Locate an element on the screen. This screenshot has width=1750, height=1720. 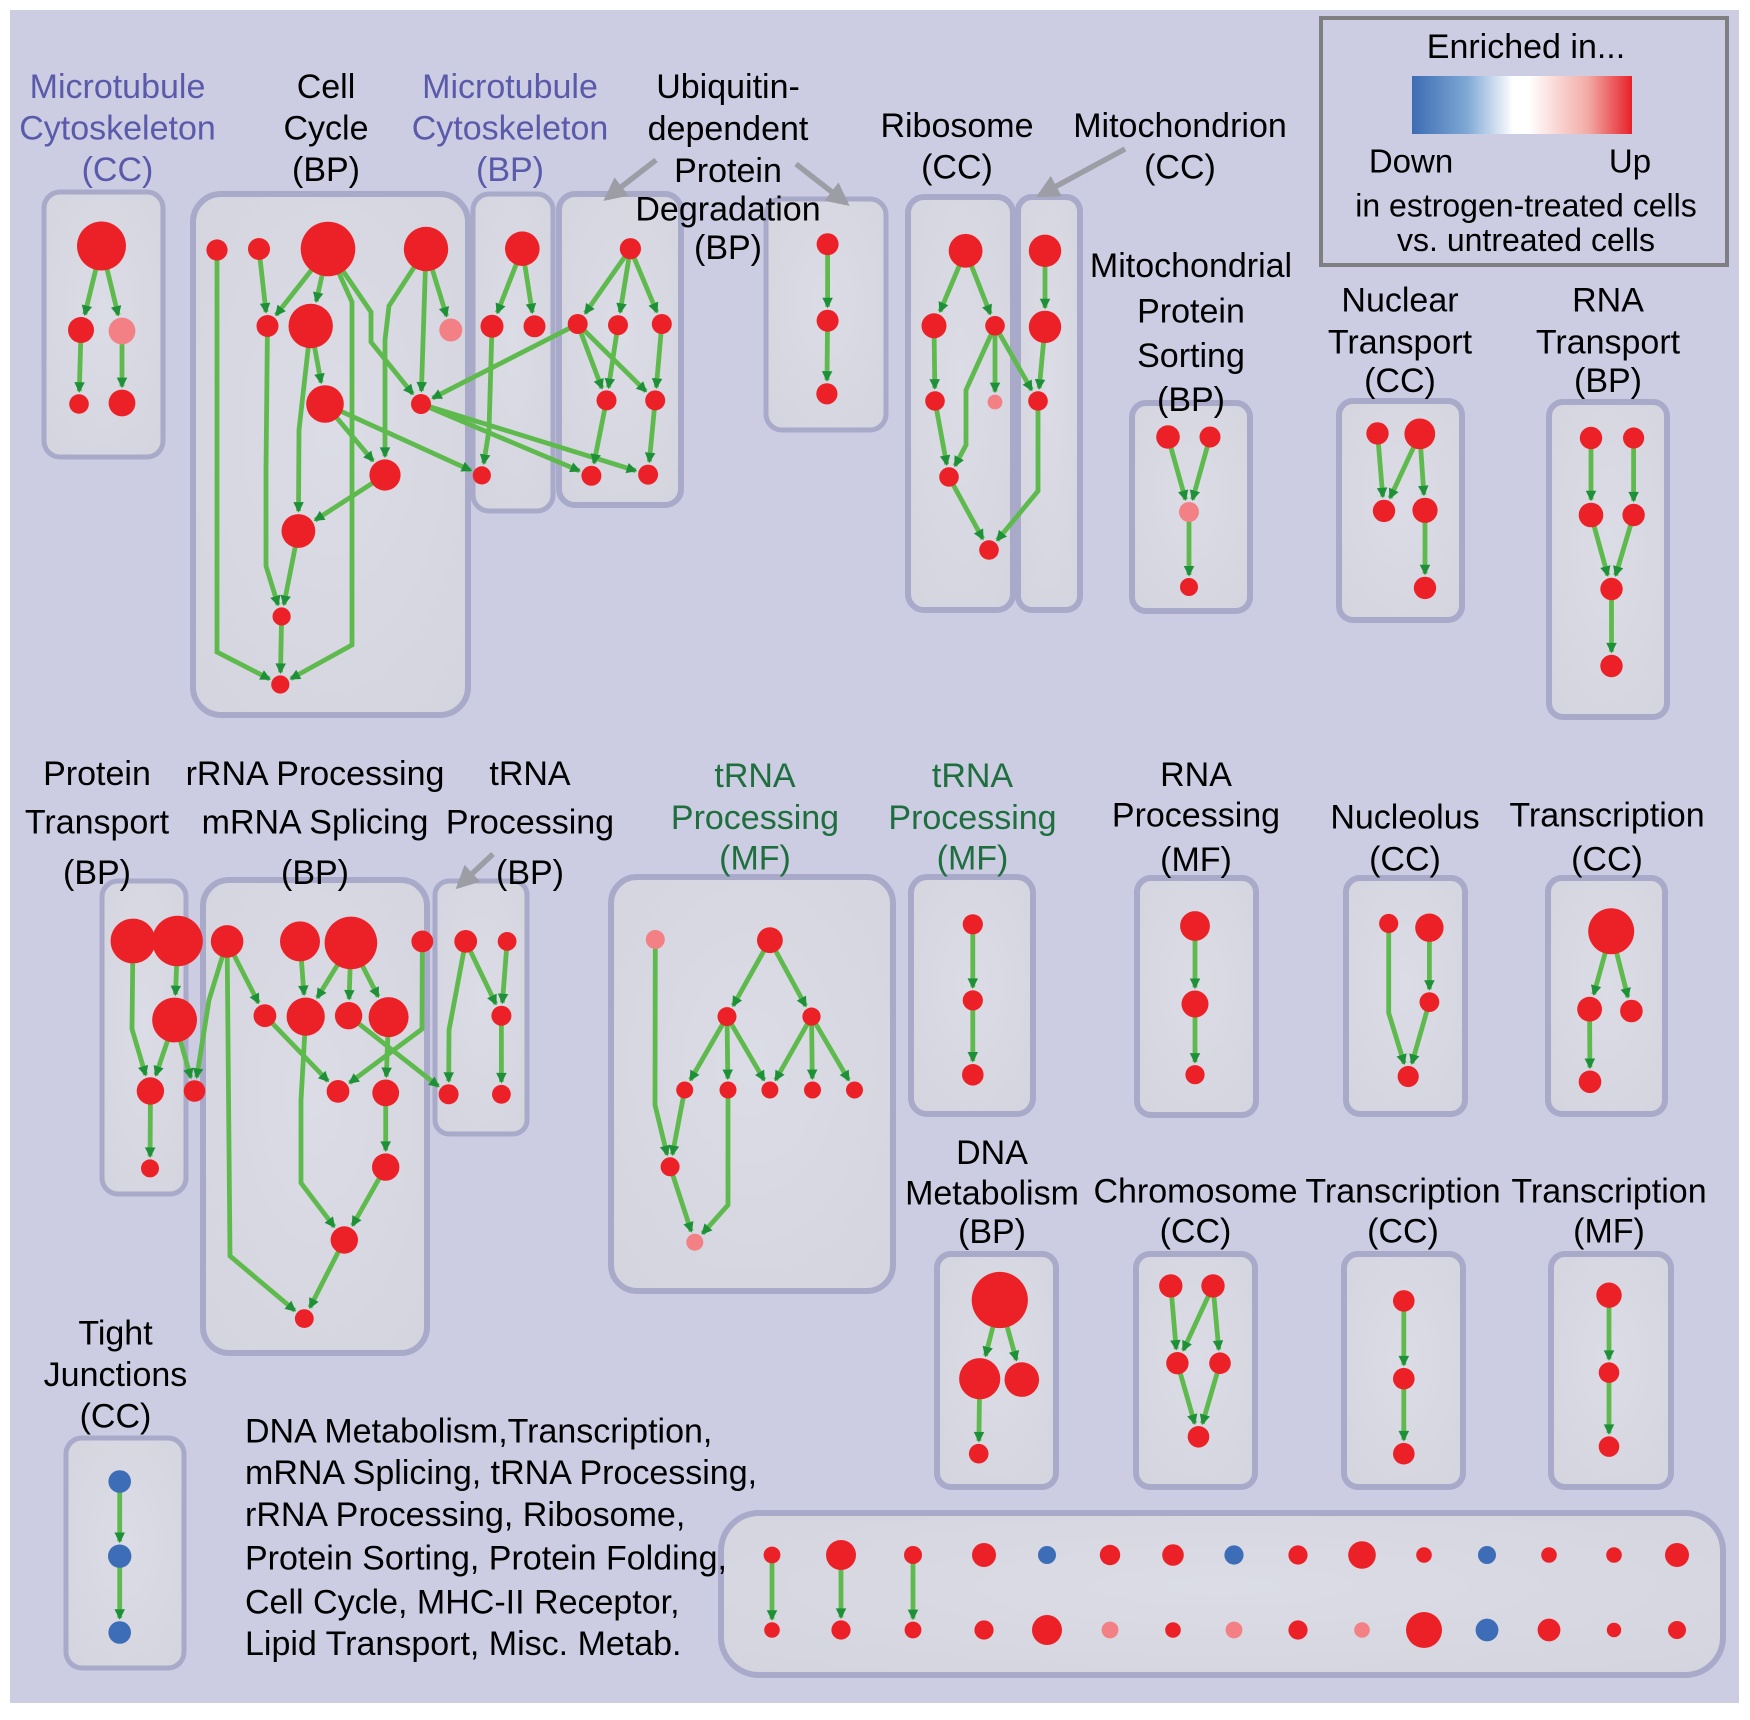
svg-text: Up is located at coordinates (1630, 161).